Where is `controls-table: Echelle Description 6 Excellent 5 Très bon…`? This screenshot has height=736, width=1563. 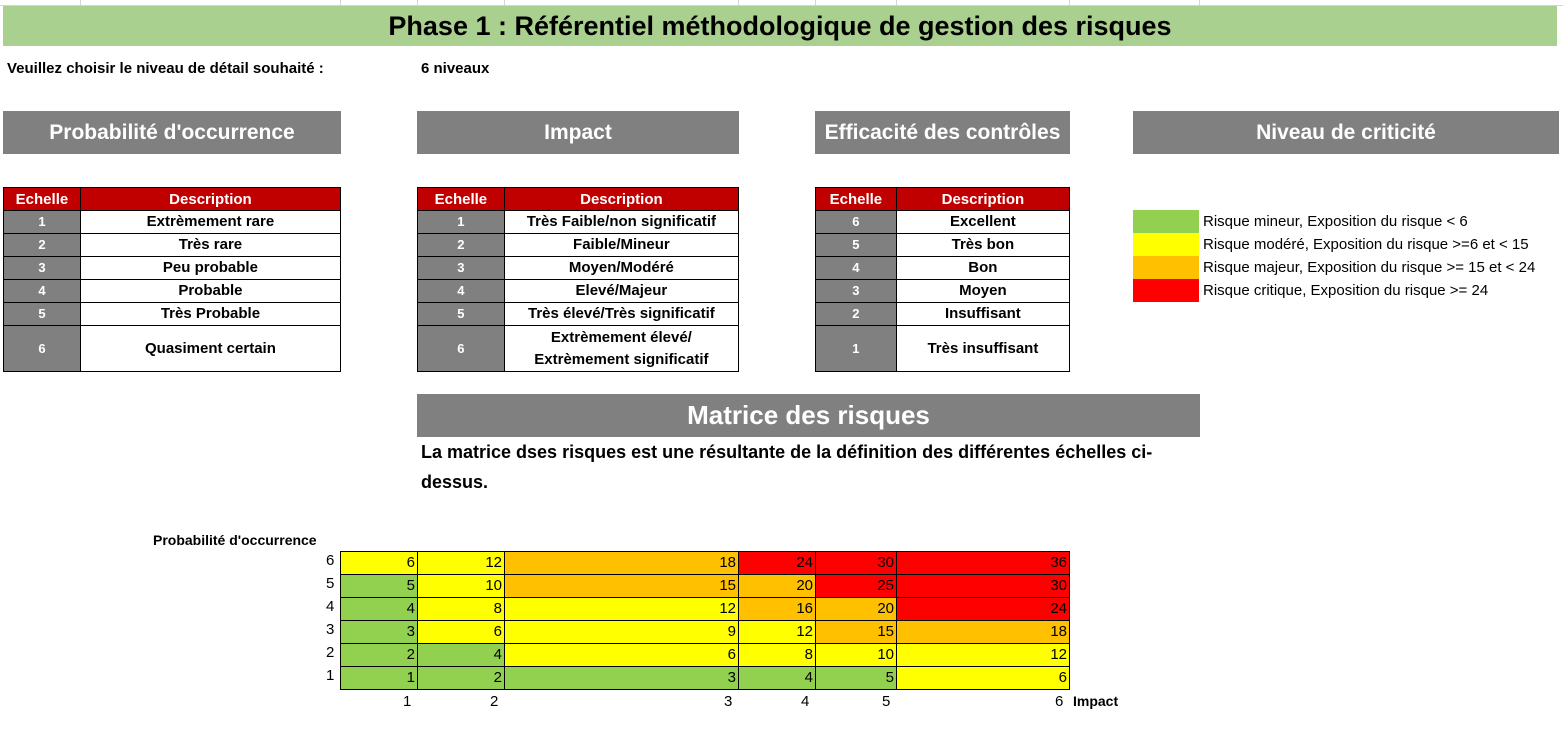
controls-table: Echelle Description 6 Excellent 5 Très bon… is located at coordinates (943, 279).